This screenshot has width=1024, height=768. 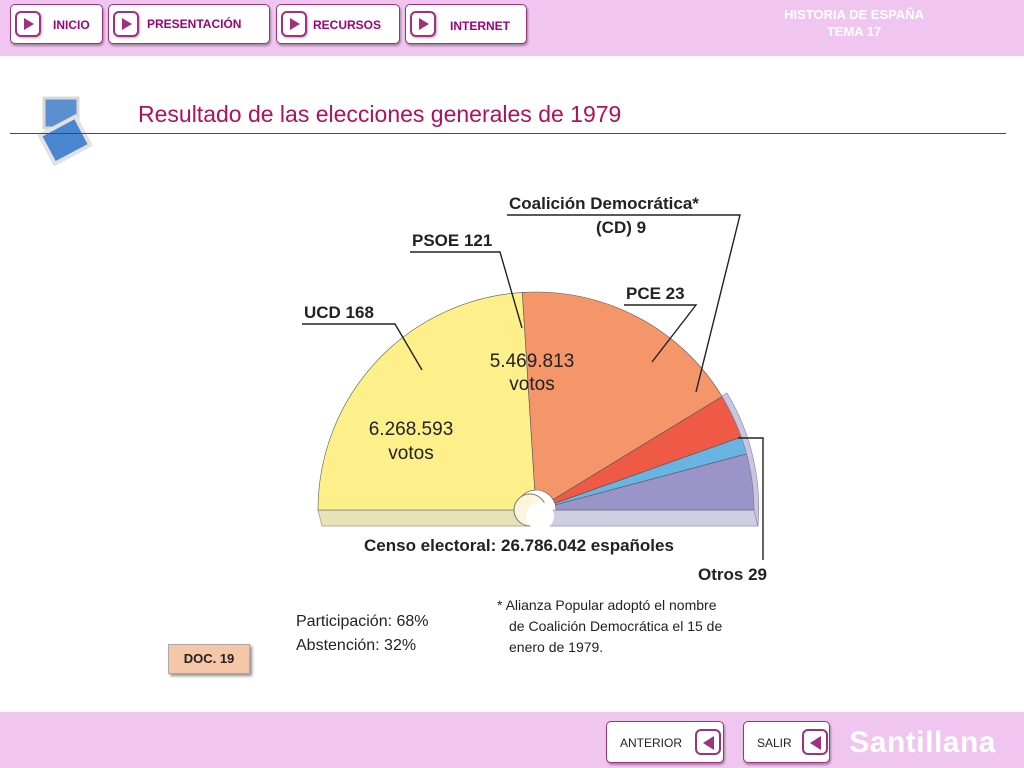 I want to click on leader-ucd, so click(x=362, y=347).